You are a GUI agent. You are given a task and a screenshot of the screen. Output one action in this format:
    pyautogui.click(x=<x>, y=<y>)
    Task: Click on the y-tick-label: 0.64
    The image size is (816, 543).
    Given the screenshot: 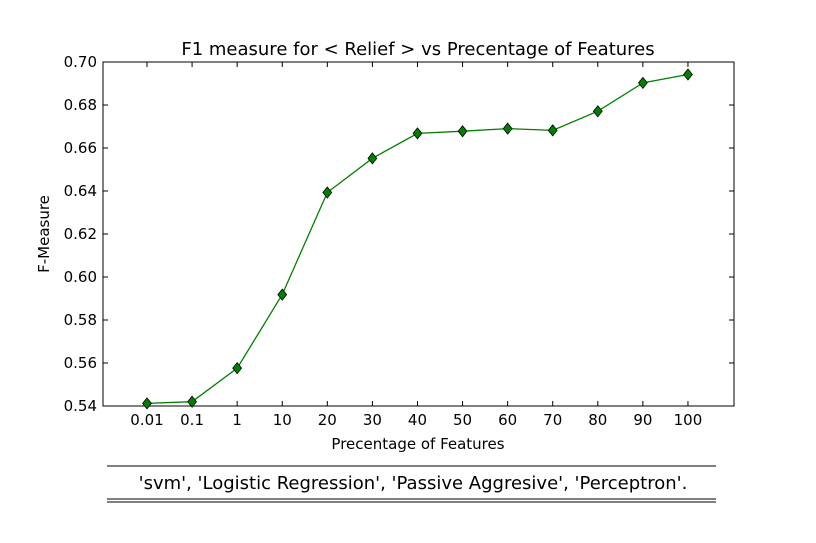 What is the action you would take?
    pyautogui.click(x=80, y=191)
    